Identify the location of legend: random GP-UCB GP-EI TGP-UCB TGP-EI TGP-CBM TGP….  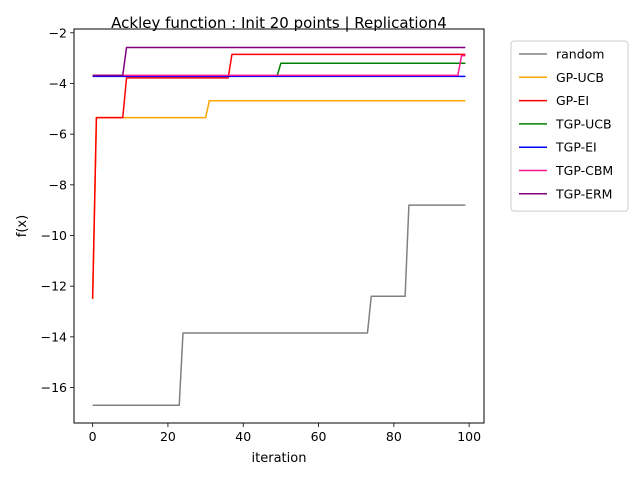
(569, 126).